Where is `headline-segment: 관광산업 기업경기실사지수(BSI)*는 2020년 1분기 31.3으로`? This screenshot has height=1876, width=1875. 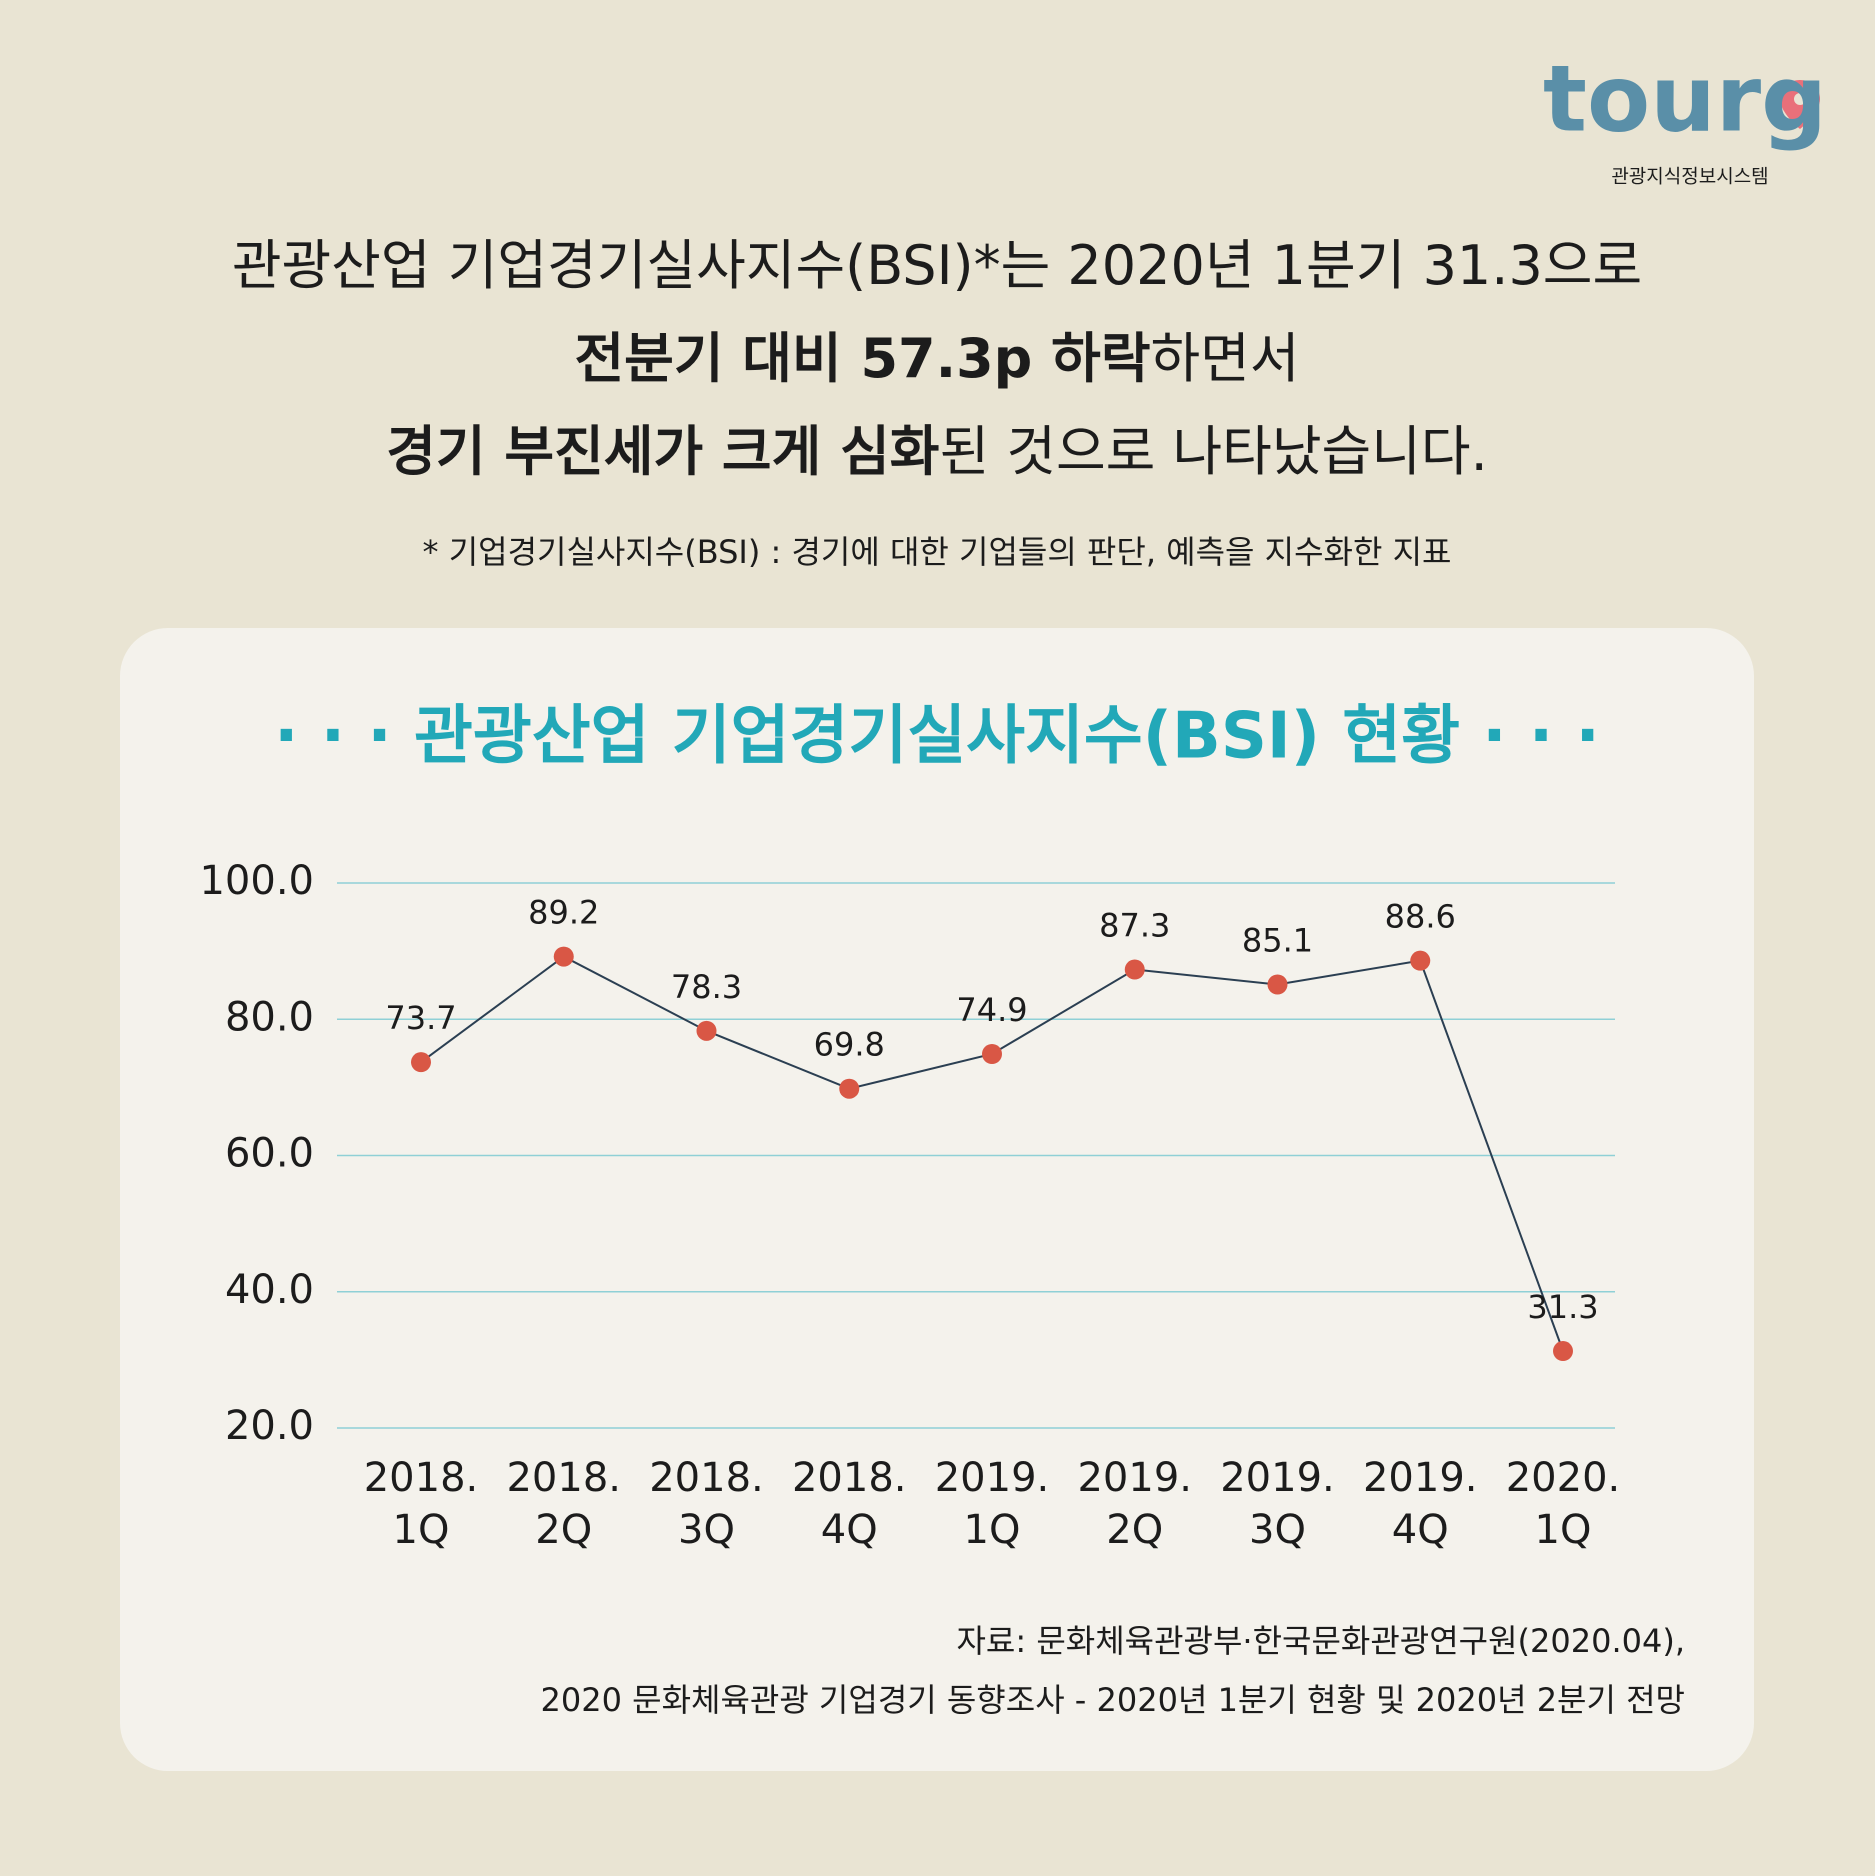
headline-segment: 관광산업 기업경기실사지수(BSI)*는 2020년 1분기 31.3으로 is located at coordinates (937, 265).